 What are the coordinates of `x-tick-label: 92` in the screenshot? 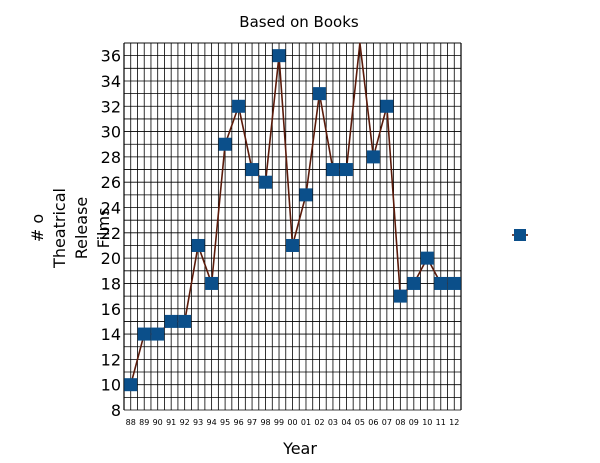 It's located at (185, 422).